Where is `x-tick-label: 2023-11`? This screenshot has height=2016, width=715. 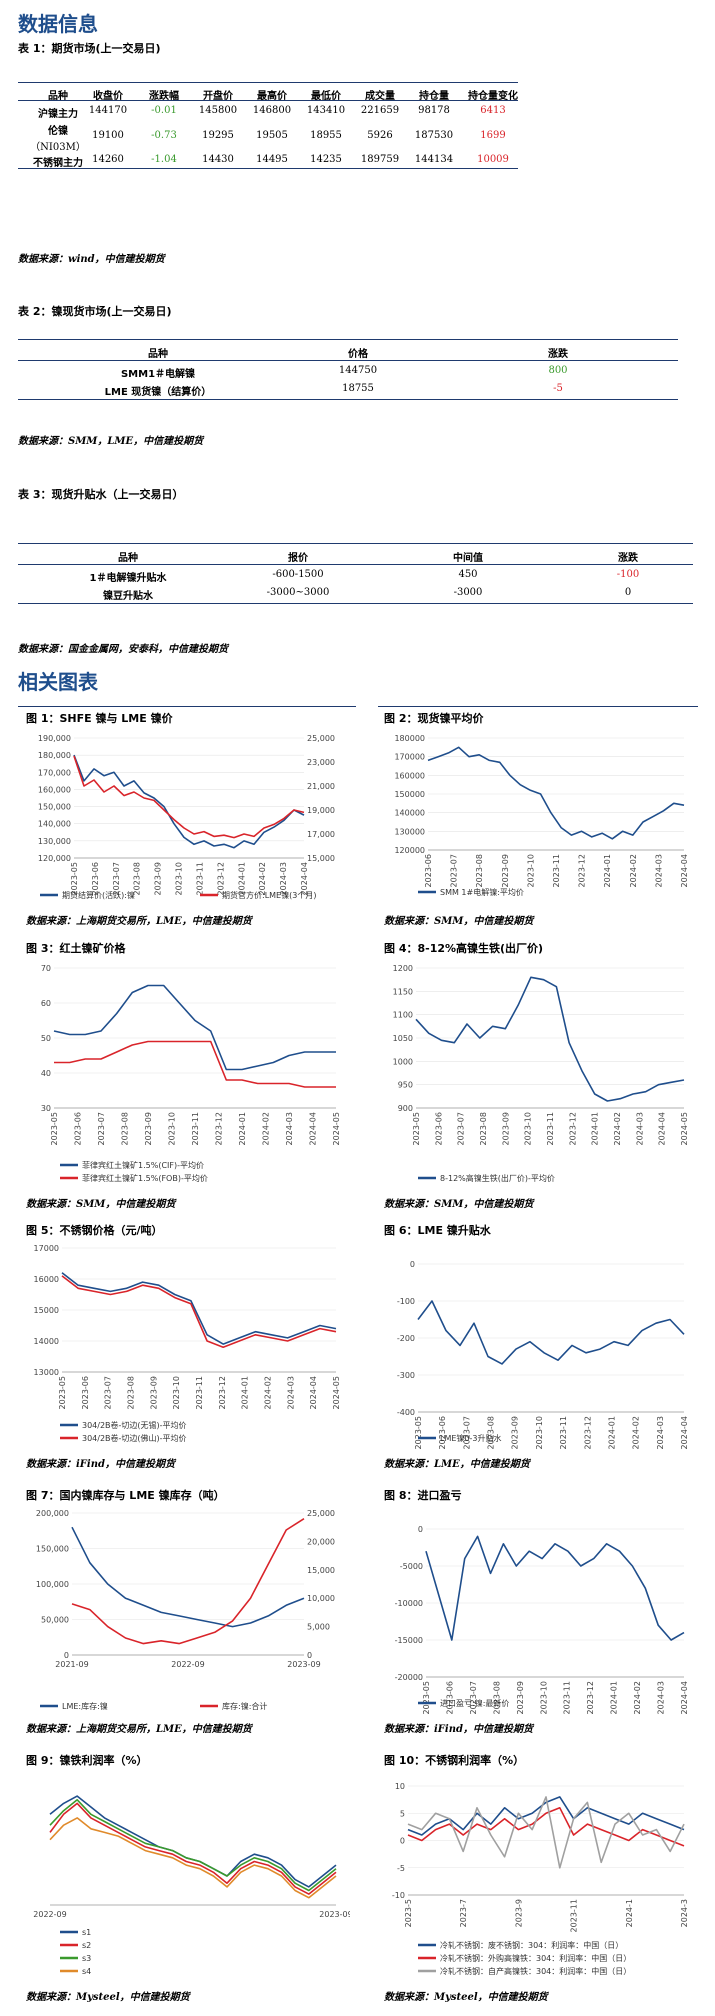
x-tick-label: 2023-11 is located at coordinates (195, 1128).